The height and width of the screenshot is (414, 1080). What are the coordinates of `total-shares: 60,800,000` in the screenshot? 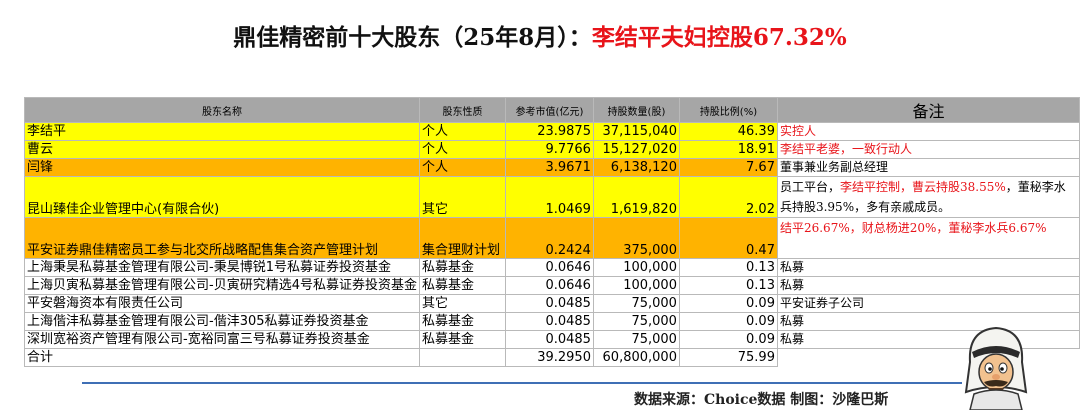 It's located at (636, 357).